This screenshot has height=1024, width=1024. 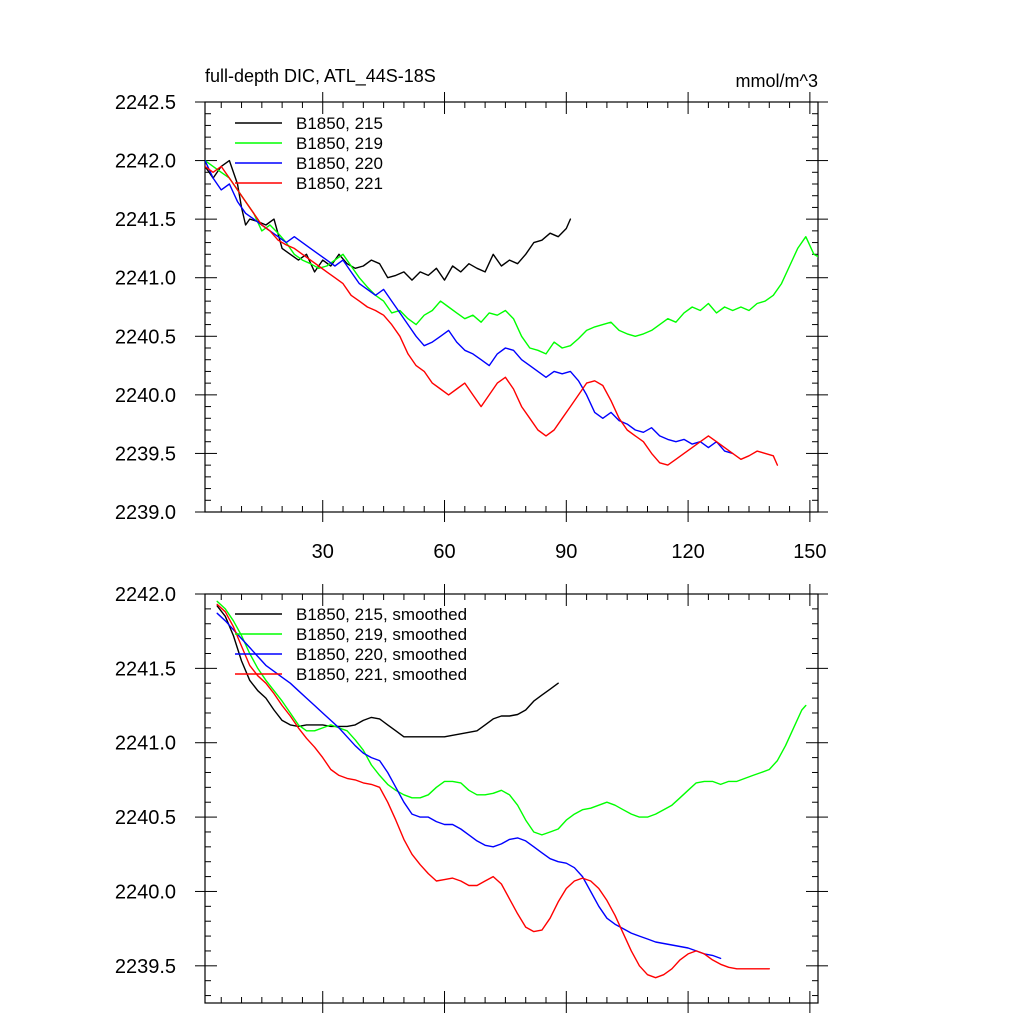 I want to click on x-tick-label: 150, so click(x=809, y=552).